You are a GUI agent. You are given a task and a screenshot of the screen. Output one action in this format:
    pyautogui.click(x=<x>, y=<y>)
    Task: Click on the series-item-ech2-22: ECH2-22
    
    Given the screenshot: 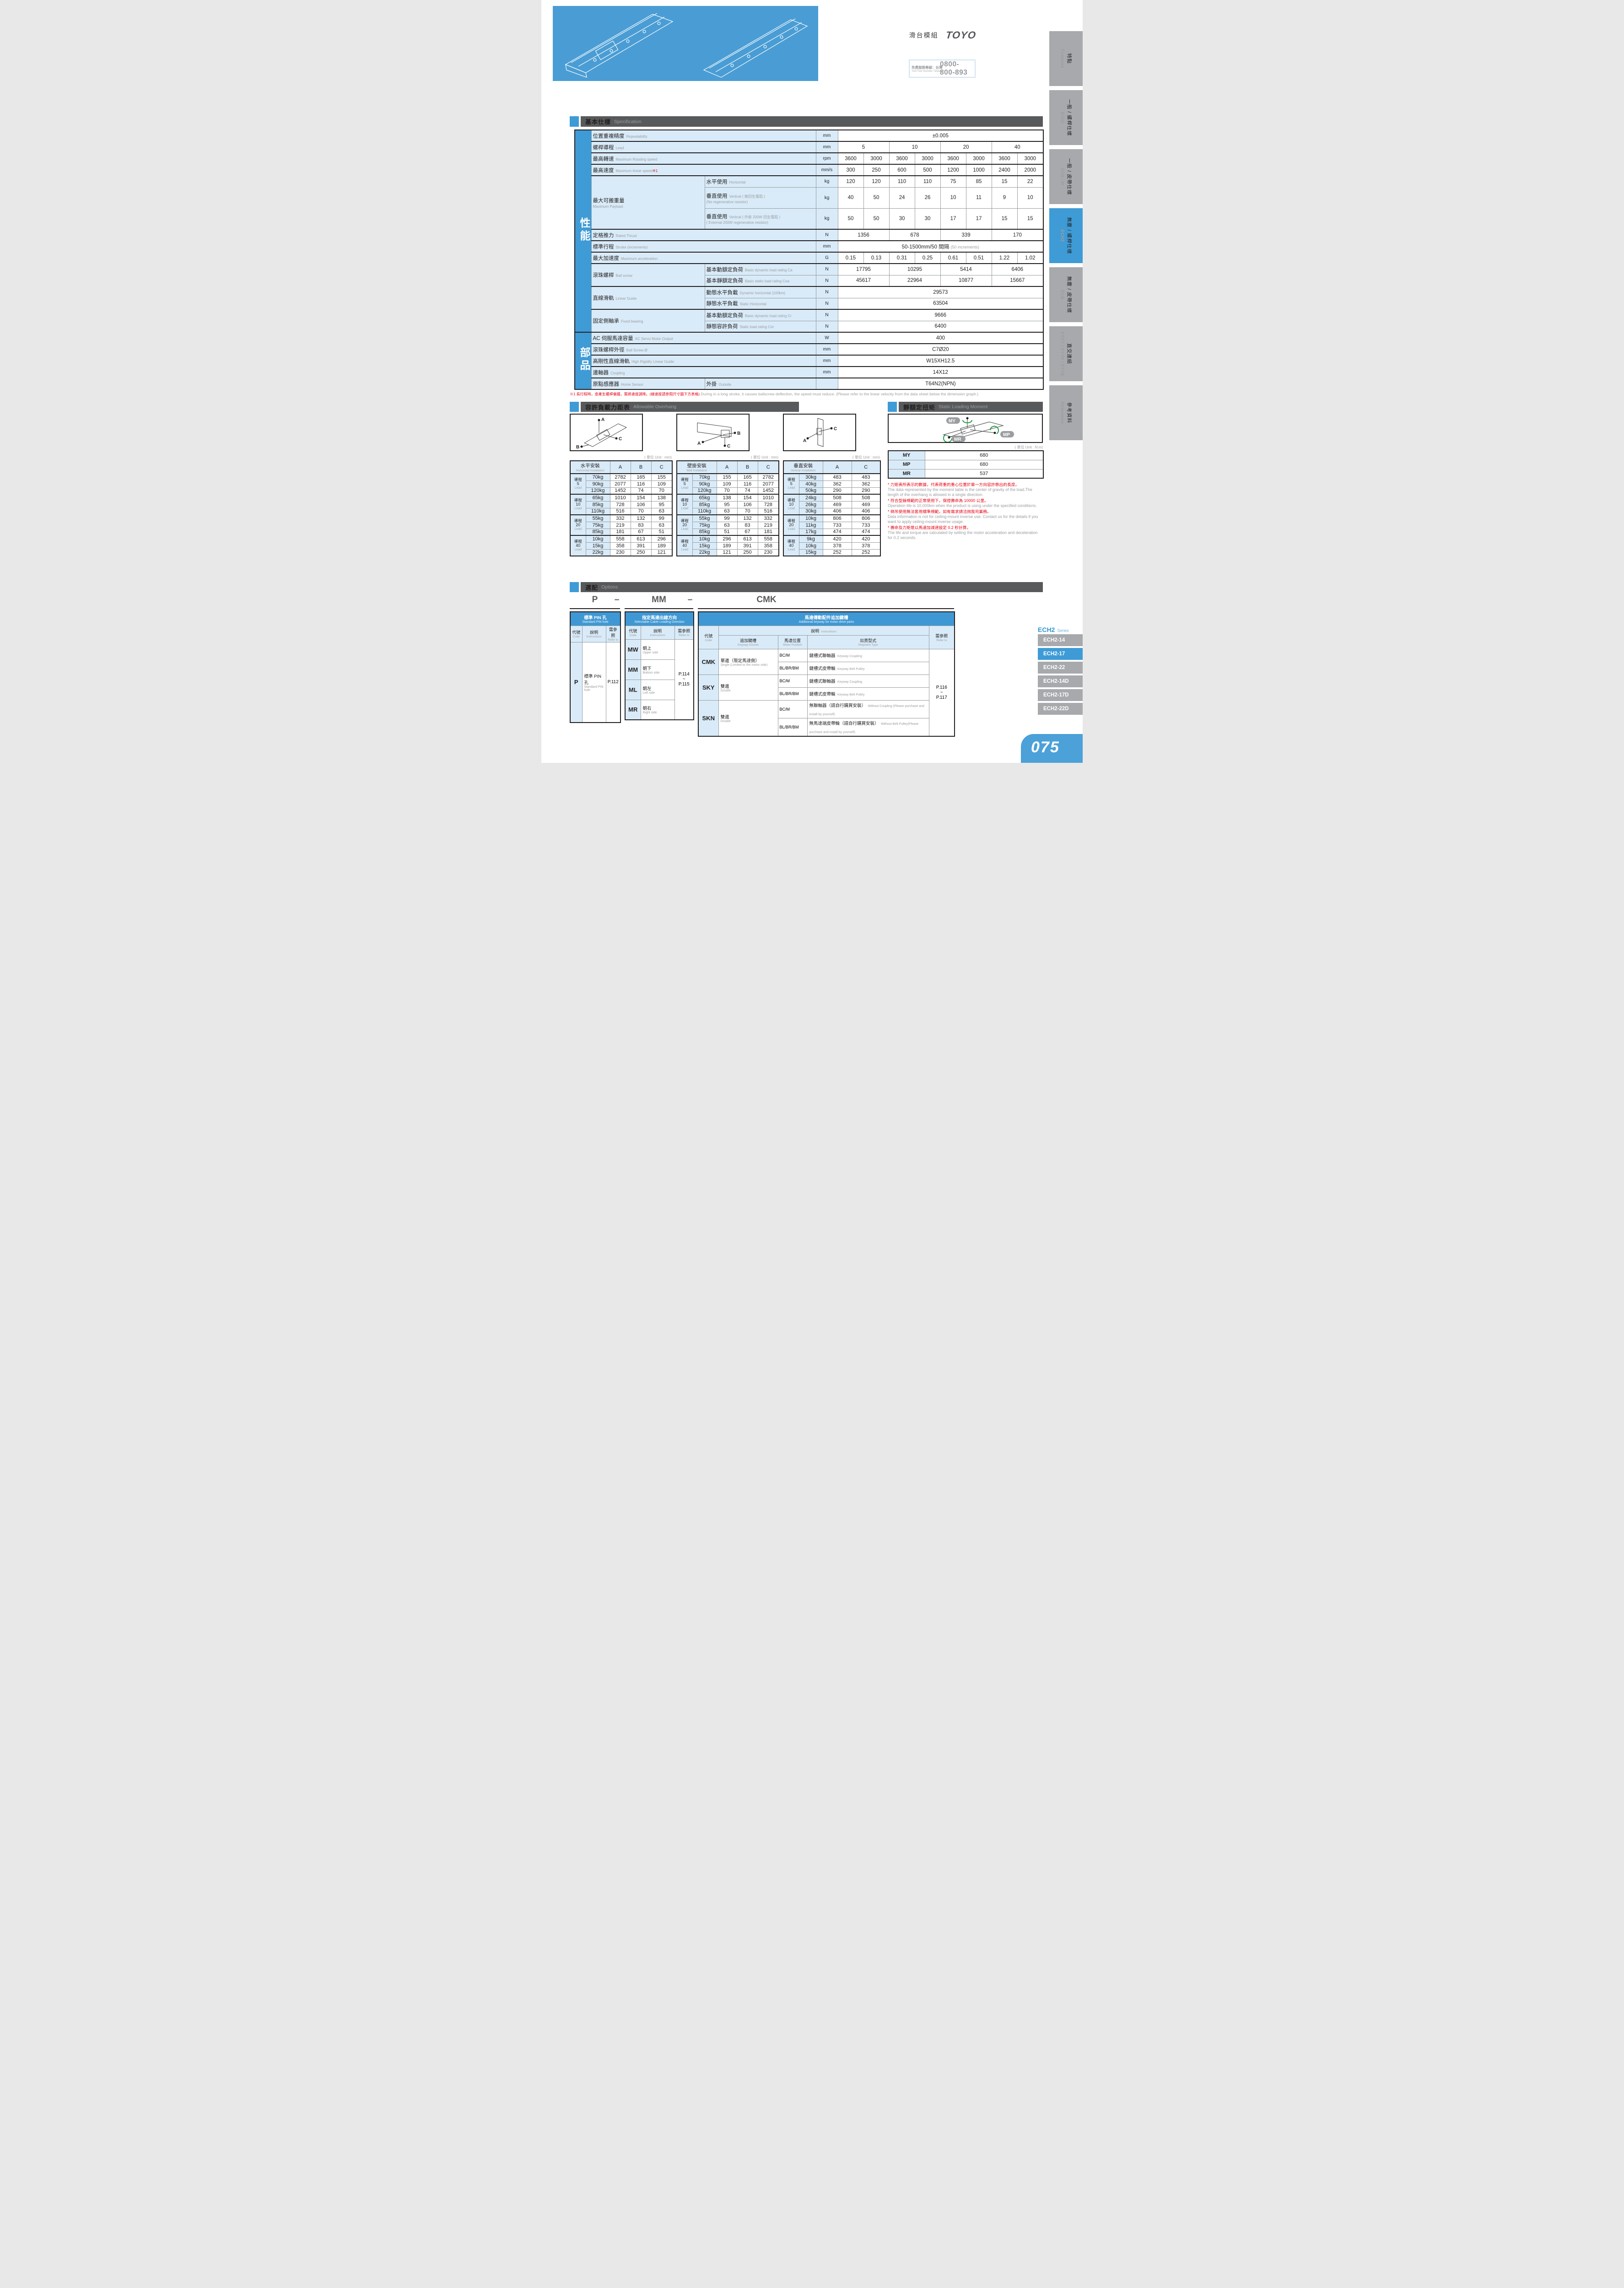 What is the action you would take?
    pyautogui.click(x=1060, y=668)
    